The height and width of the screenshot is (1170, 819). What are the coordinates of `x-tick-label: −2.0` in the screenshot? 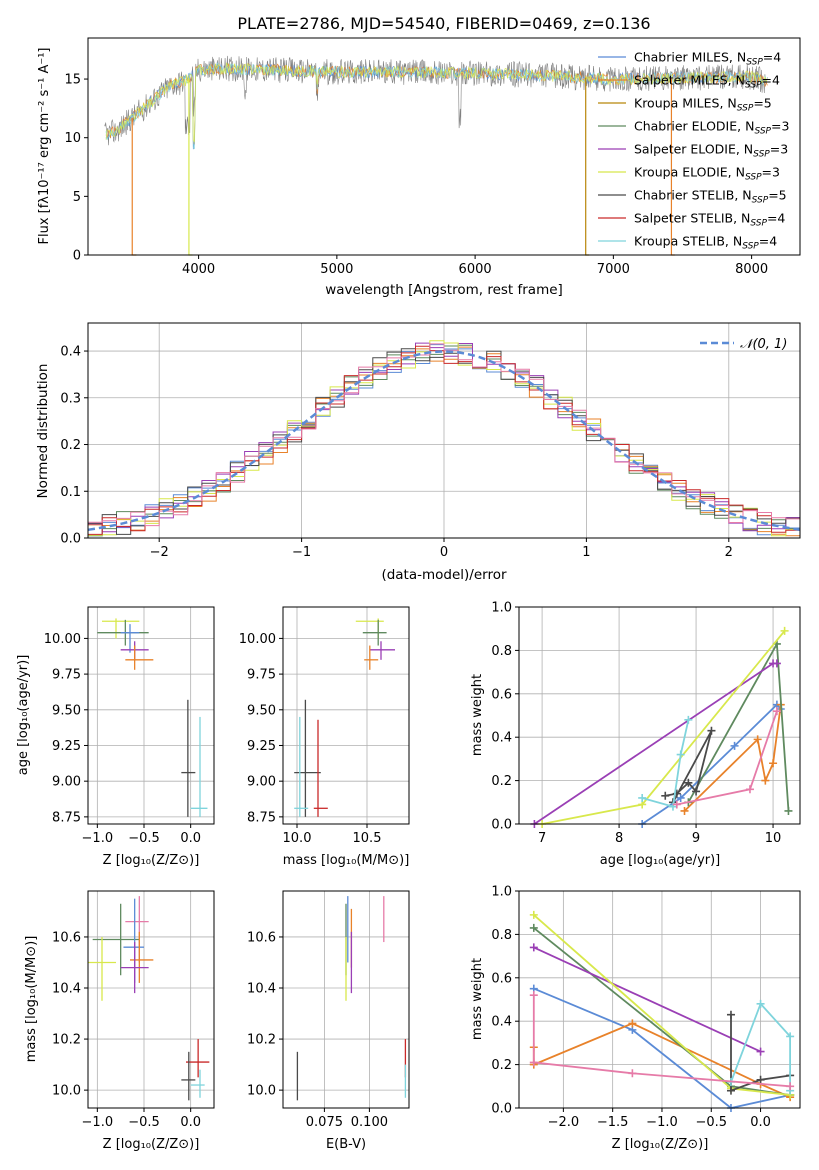 It's located at (564, 1122).